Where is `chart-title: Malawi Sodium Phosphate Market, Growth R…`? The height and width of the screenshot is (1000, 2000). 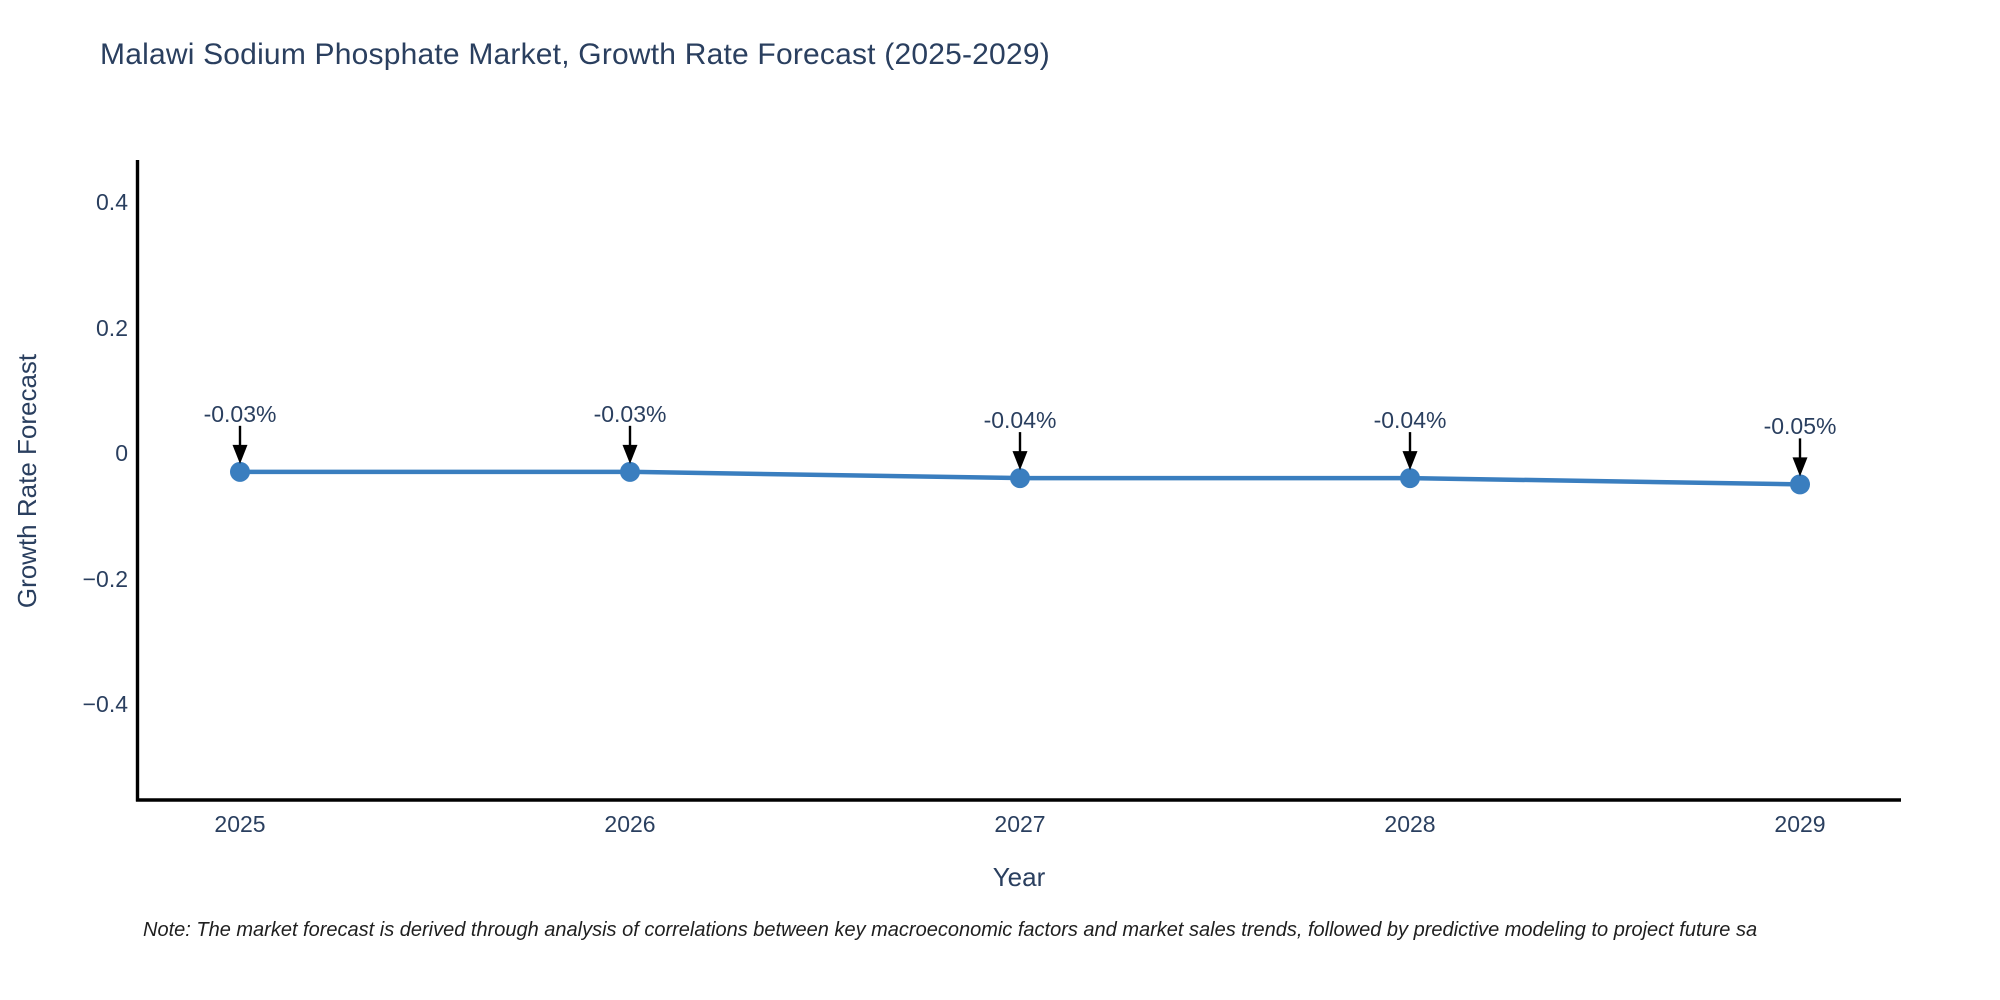
chart-title: Malawi Sodium Phosphate Market, Growth R… is located at coordinates (575, 54).